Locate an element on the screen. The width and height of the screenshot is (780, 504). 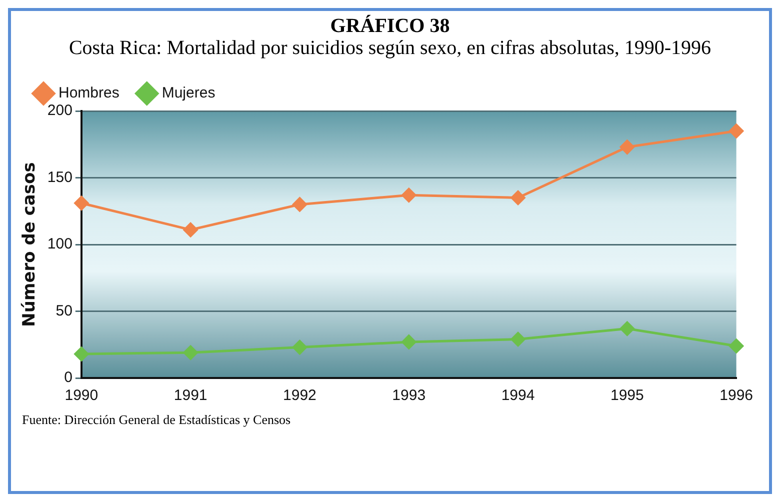
source-note: Fuente: Dirección General de Estadísticas y Censos is located at coordinates (157, 420).